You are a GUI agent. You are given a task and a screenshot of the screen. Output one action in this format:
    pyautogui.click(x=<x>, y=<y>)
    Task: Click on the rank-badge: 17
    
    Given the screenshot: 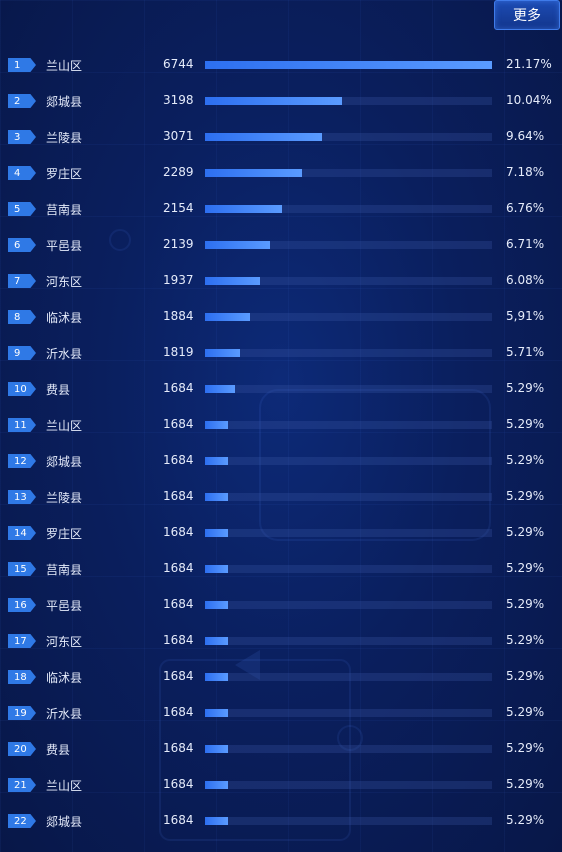 What is the action you would take?
    pyautogui.click(x=22, y=641)
    